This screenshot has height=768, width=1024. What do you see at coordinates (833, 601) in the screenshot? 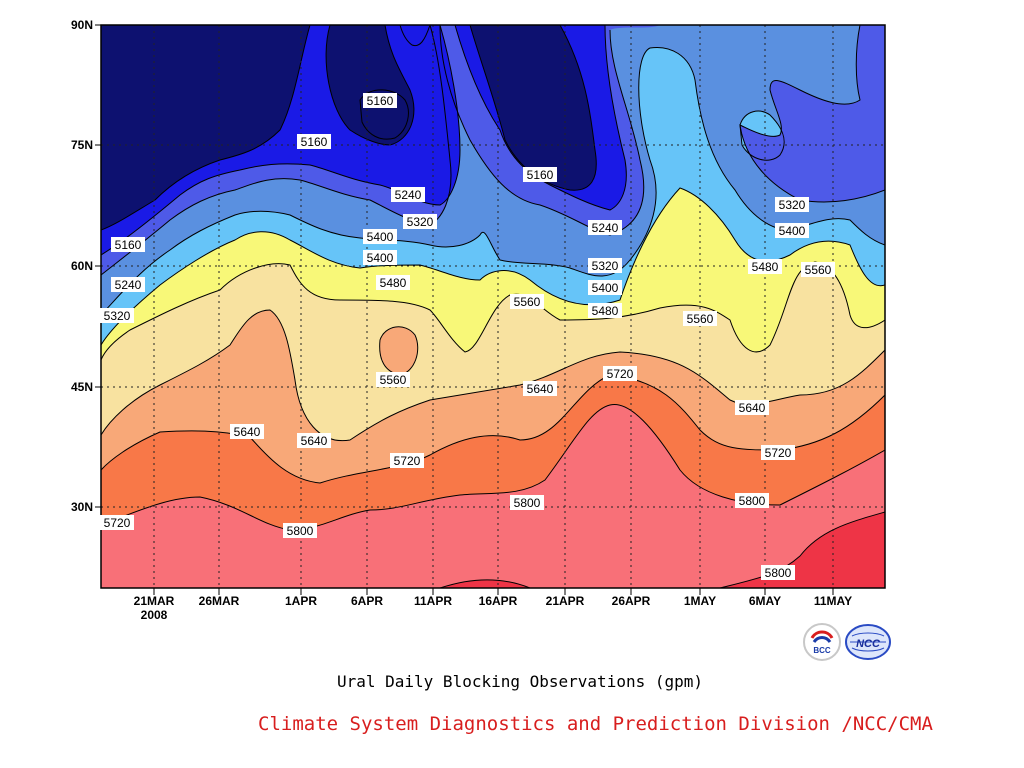
I see `x-tick-label: 11MAY` at bounding box center [833, 601].